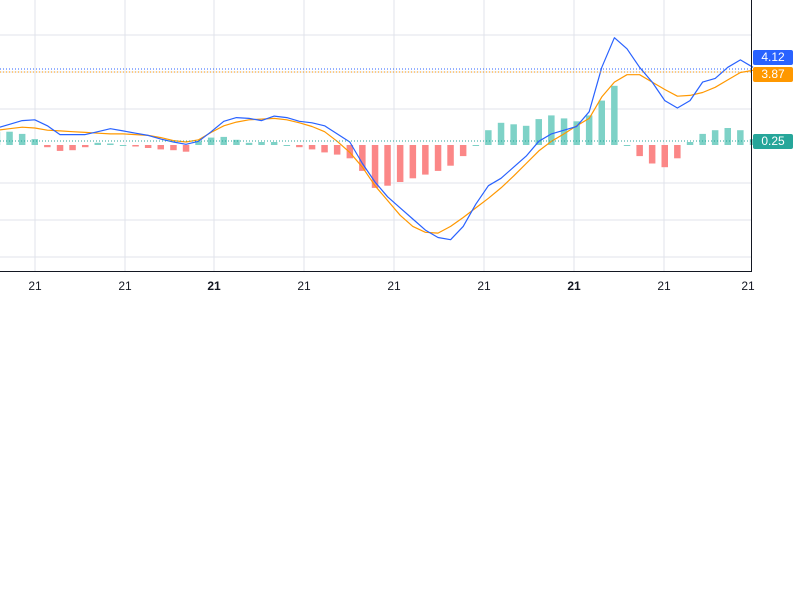 The width and height of the screenshot is (800, 600). What do you see at coordinates (773, 141) in the screenshot?
I see `histogram-value-badge: 0.25` at bounding box center [773, 141].